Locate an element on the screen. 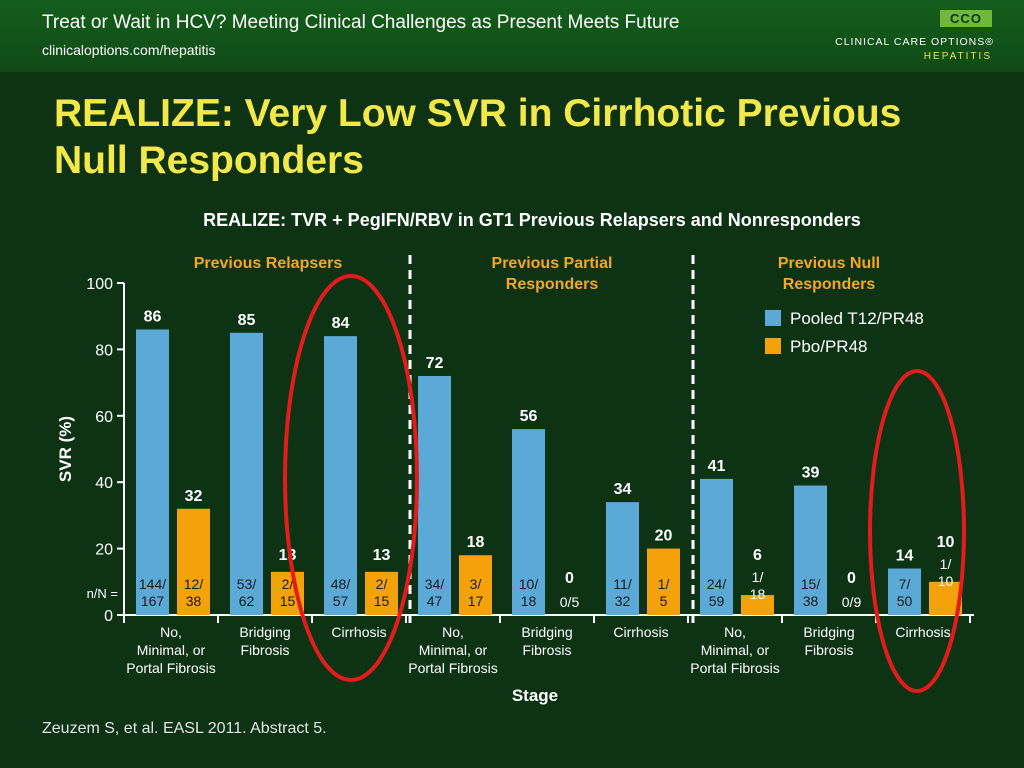 The width and height of the screenshot is (1024, 768). footer-citation: Zeuzem S, et al. EASL 2011. Abstract 5. is located at coordinates (184, 728).